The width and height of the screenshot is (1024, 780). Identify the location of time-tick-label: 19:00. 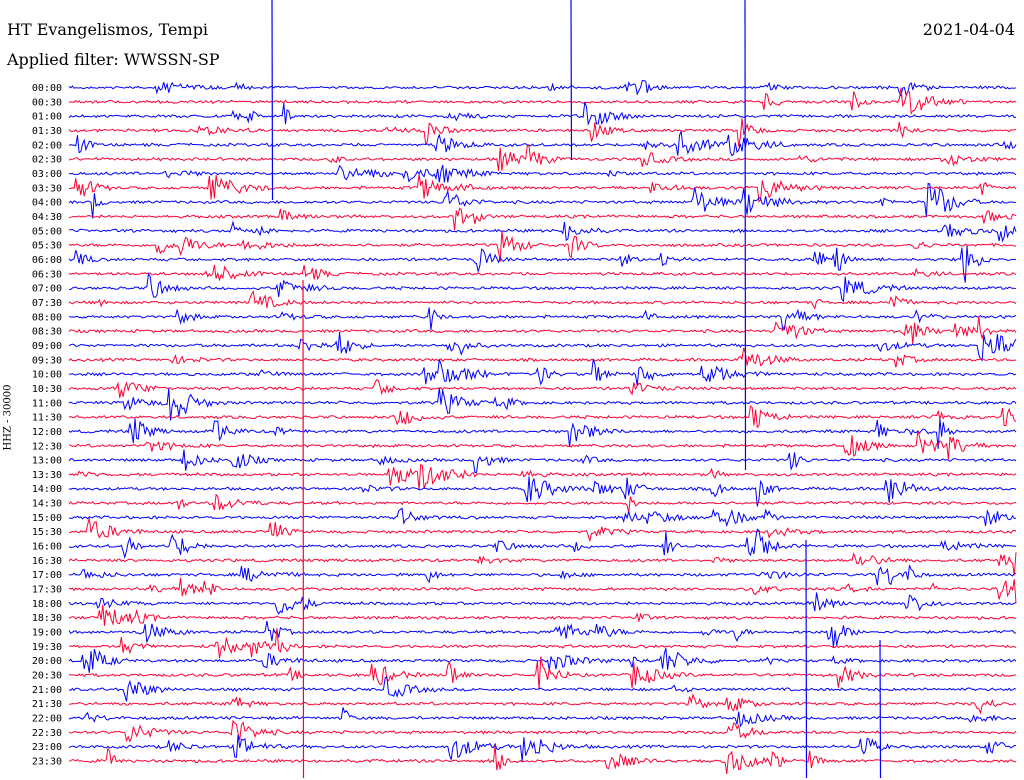
(47, 633).